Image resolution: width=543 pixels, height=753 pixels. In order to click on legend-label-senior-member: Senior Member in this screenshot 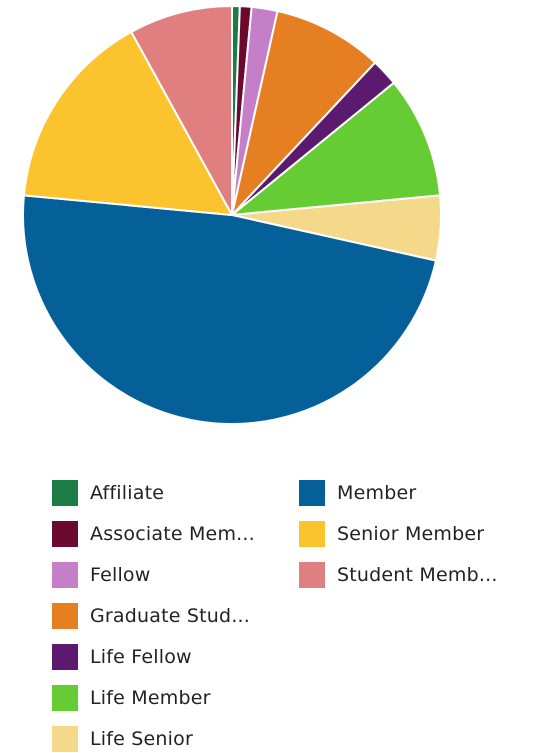, I will do `click(411, 534)`.